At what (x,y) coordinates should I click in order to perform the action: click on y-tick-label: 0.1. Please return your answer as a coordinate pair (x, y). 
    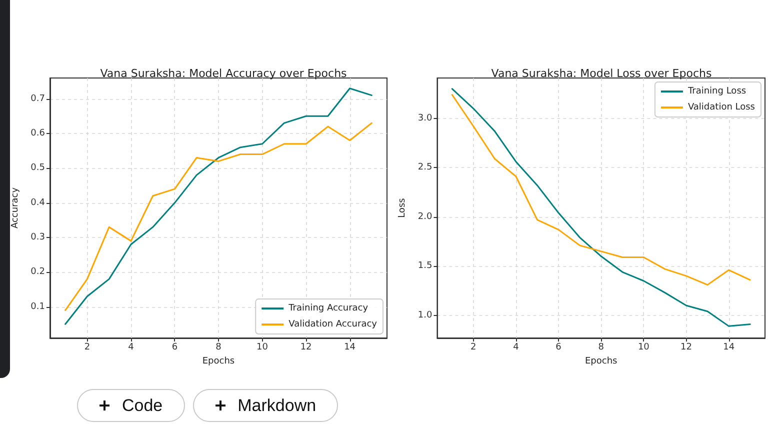
    Looking at the image, I should click on (37, 307).